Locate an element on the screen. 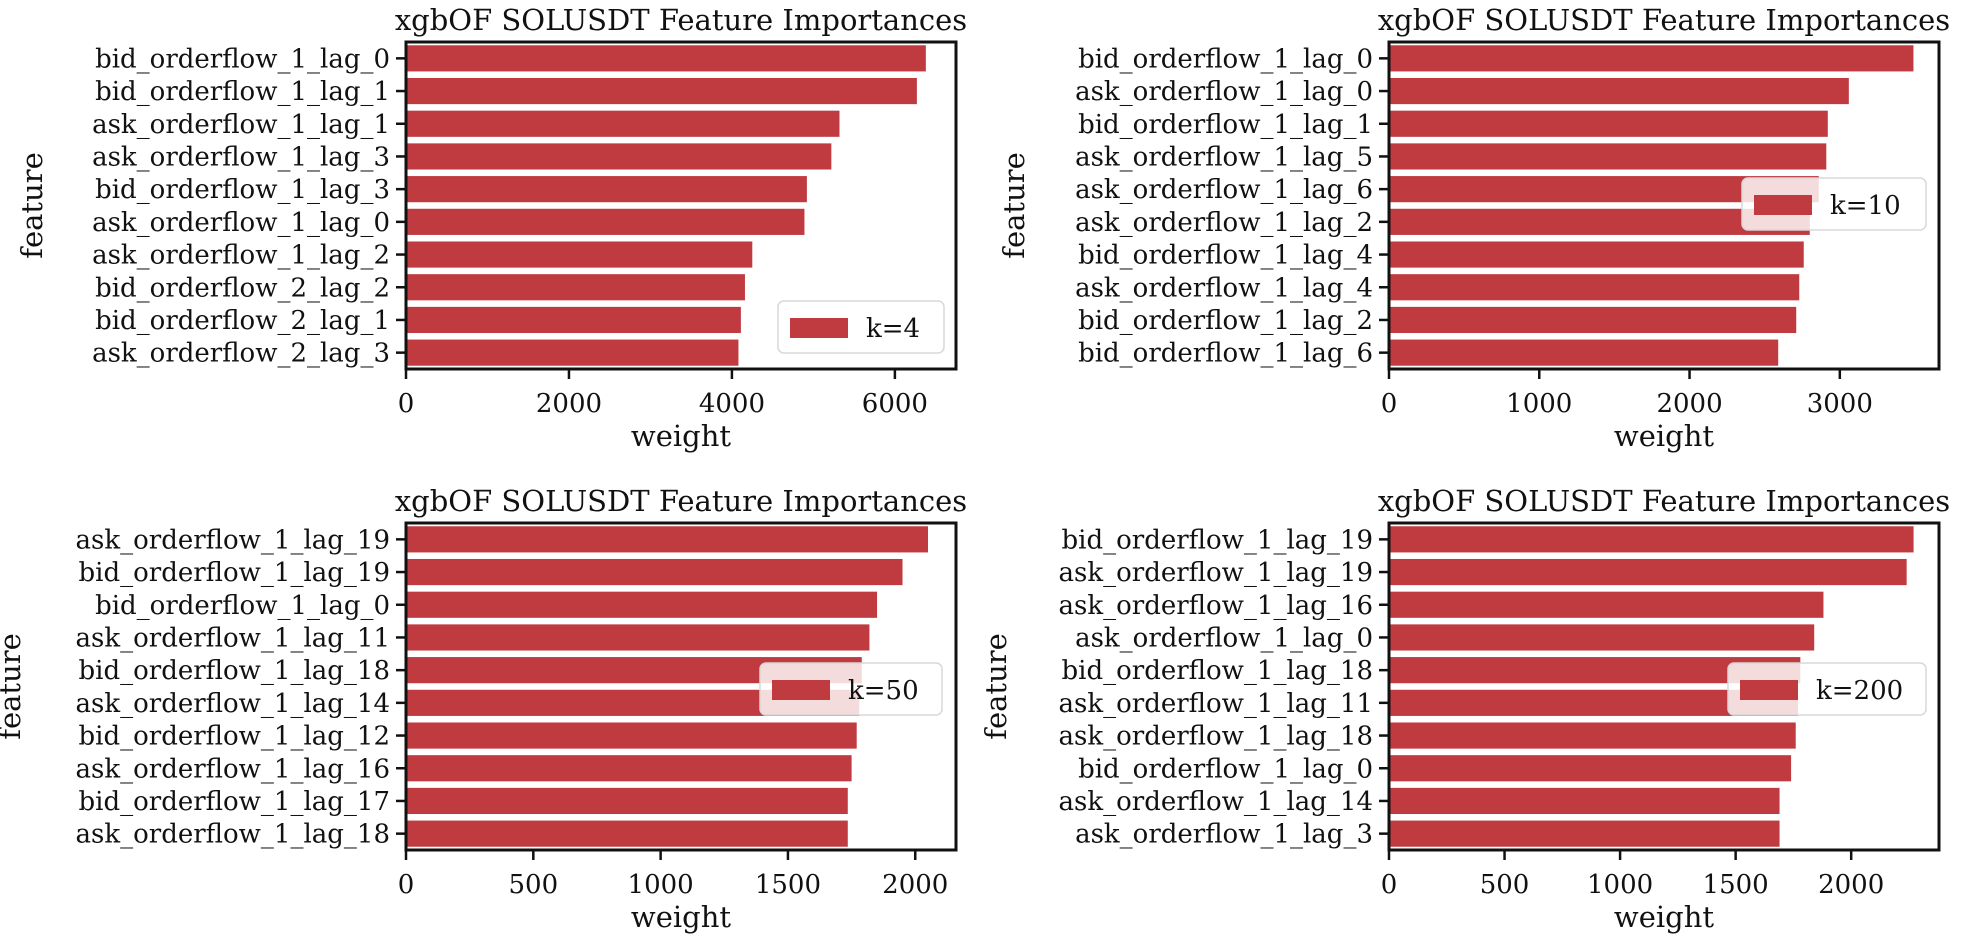 This screenshot has height=948, width=1978. x-tick-label: 6000 is located at coordinates (895, 404).